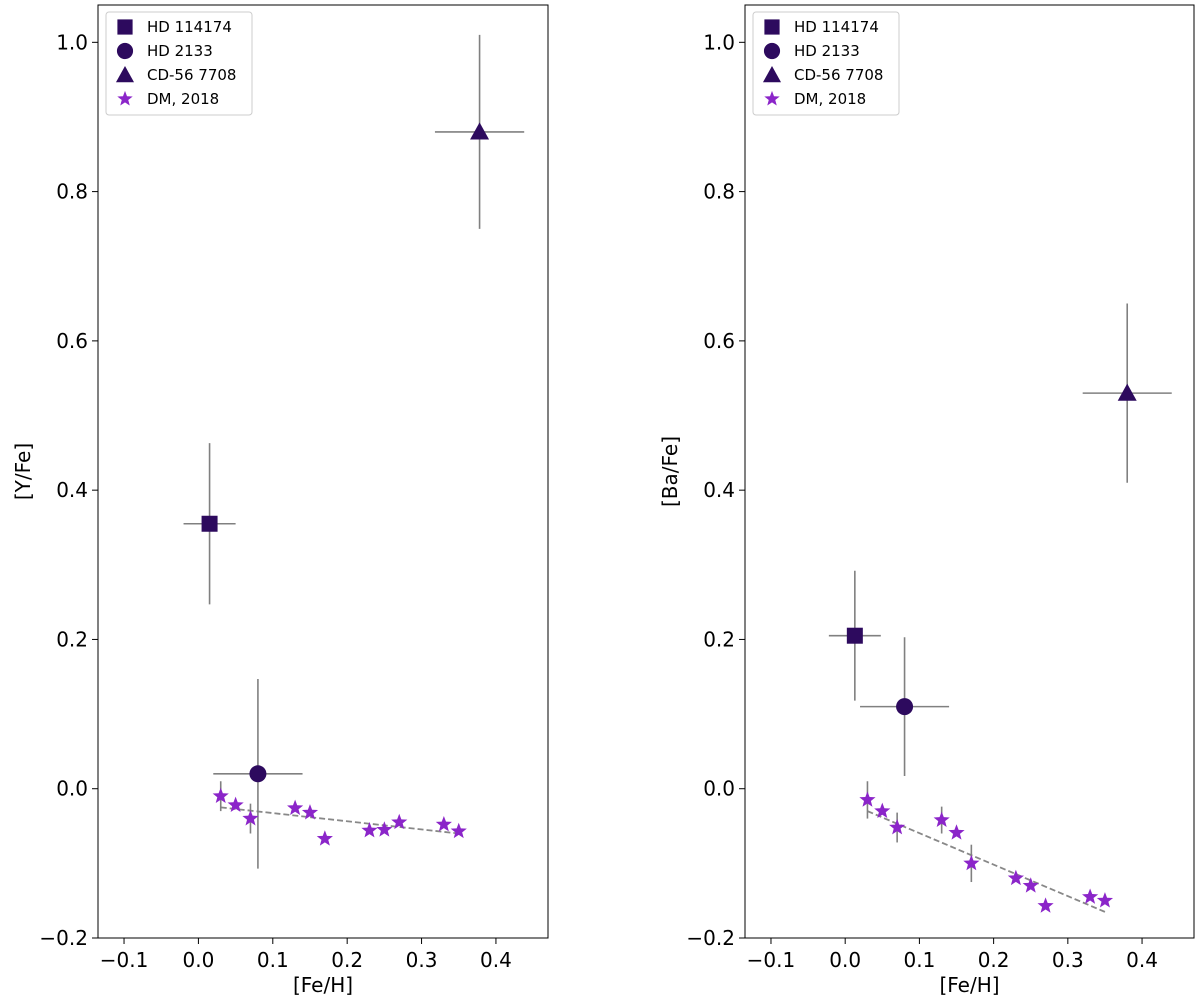 This screenshot has width=1200, height=997. What do you see at coordinates (23, 471) in the screenshot?
I see `y-axis-label: [Y/Fe]` at bounding box center [23, 471].